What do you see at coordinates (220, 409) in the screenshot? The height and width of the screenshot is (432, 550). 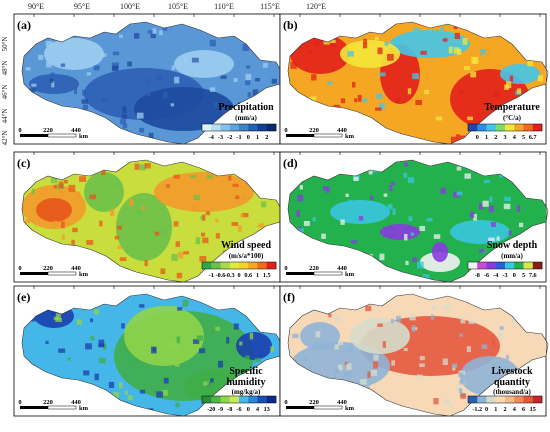 I see `legend-tick-label: -9` at bounding box center [220, 409].